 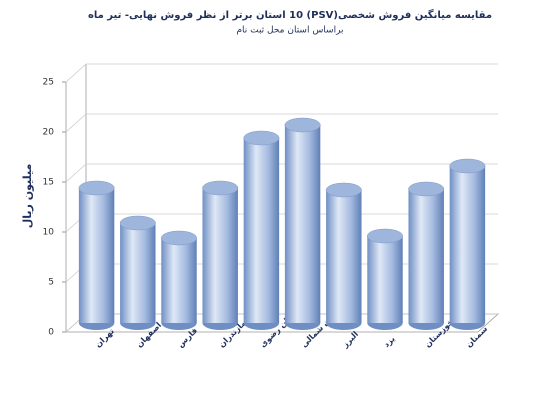 What do you see at coordinates (289, 31) in the screenshot?
I see `chart-subtitle: براساس استان محل ثبت نام` at bounding box center [289, 31].